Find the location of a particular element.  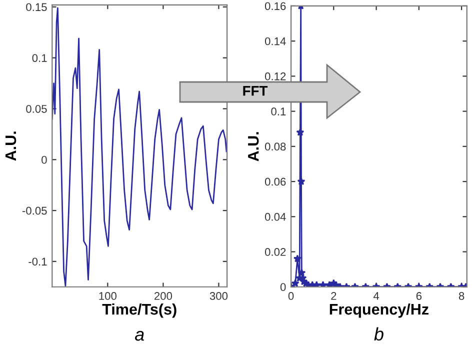

y-tick-label: -0.05 is located at coordinates (34, 210).